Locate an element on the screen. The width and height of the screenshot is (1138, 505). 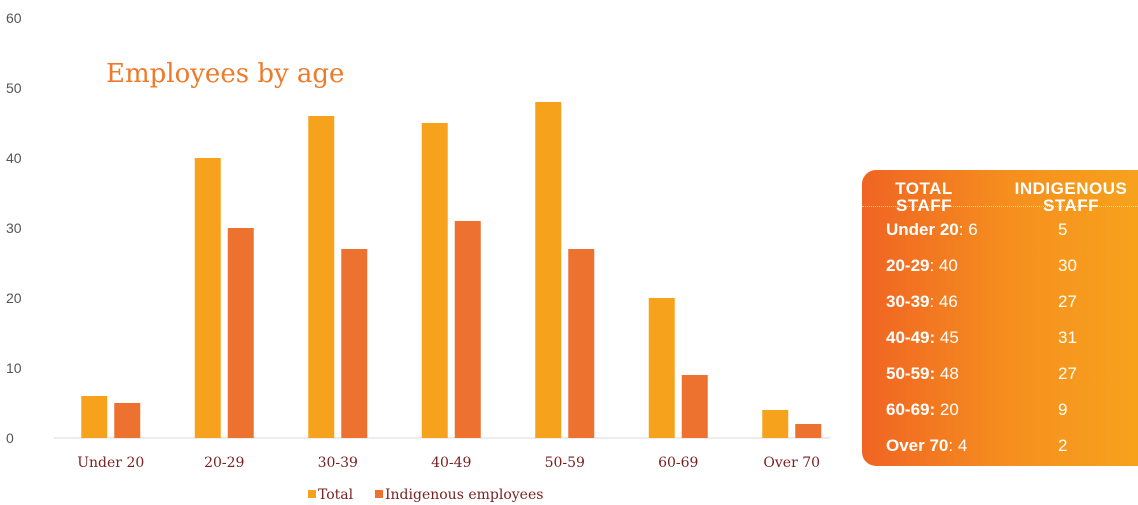
y-tick-label: 60 is located at coordinates (14, 18).